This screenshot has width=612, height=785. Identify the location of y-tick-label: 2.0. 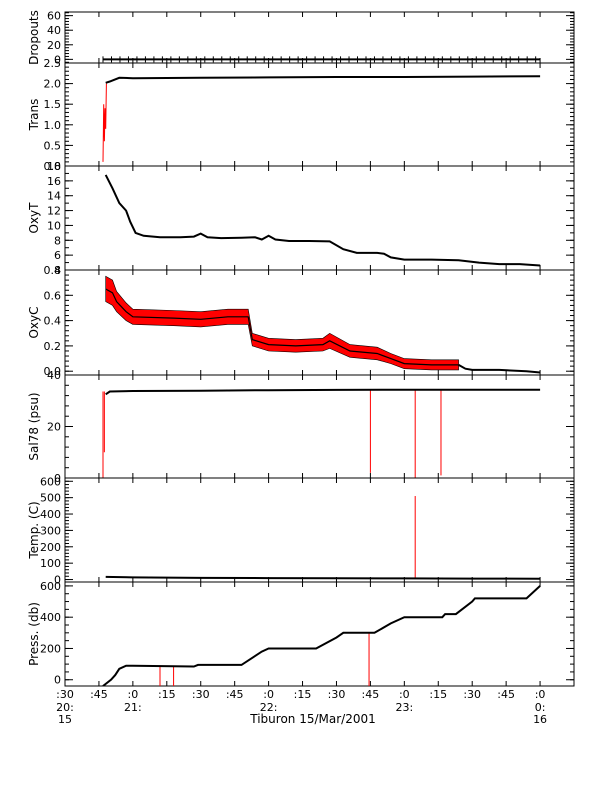
(53, 84).